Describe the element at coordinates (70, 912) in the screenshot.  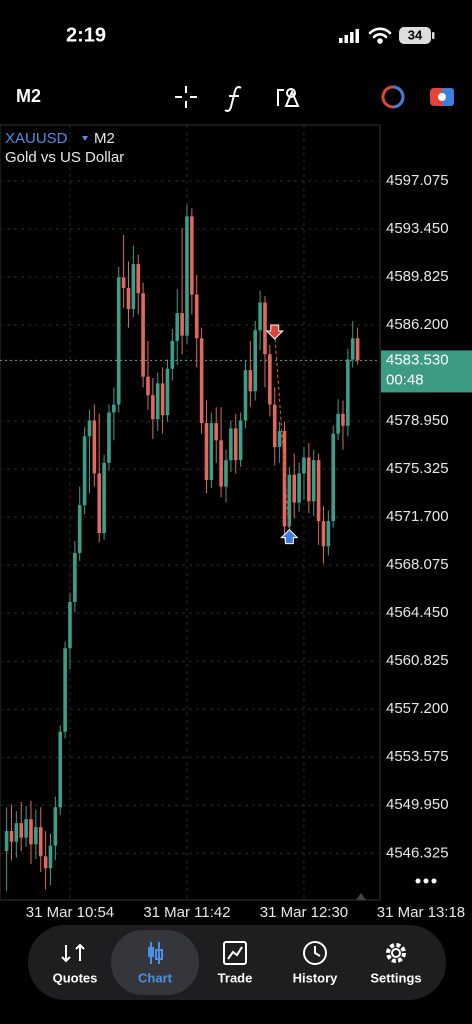
I see `x-tick-label: 31 Mar 10:54` at that location.